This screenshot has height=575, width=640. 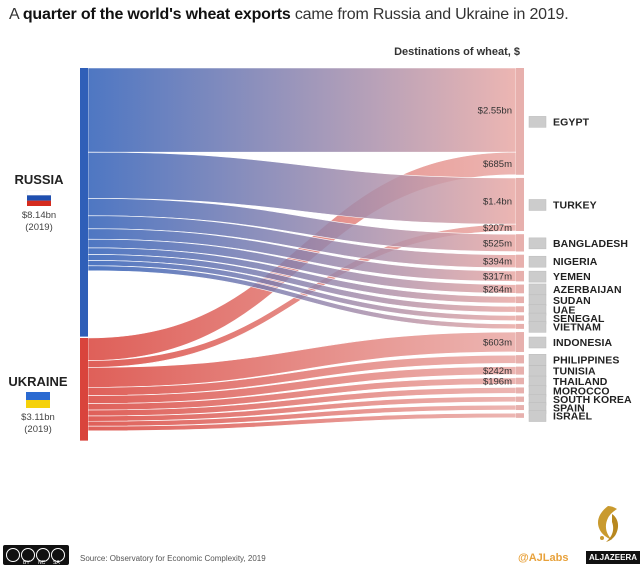 I want to click on destination-label-israel: ISRAEL, so click(x=573, y=417).